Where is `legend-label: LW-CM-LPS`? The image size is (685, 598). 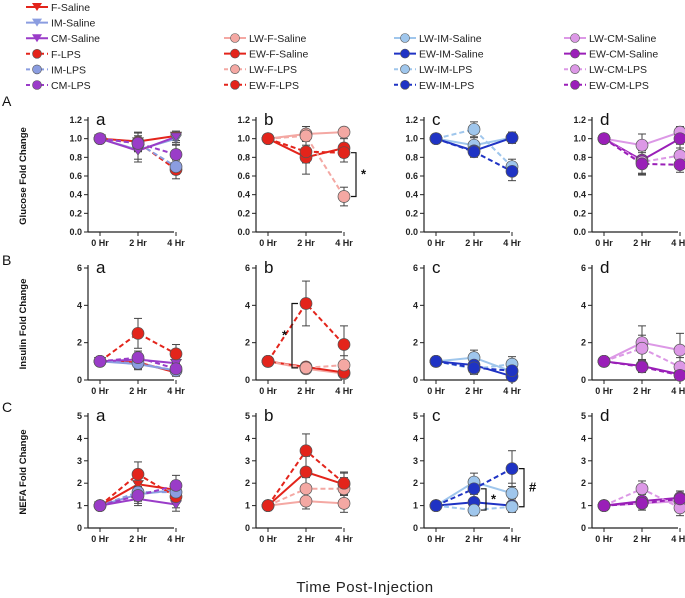
legend-label: LW-CM-LPS is located at coordinates (618, 70).